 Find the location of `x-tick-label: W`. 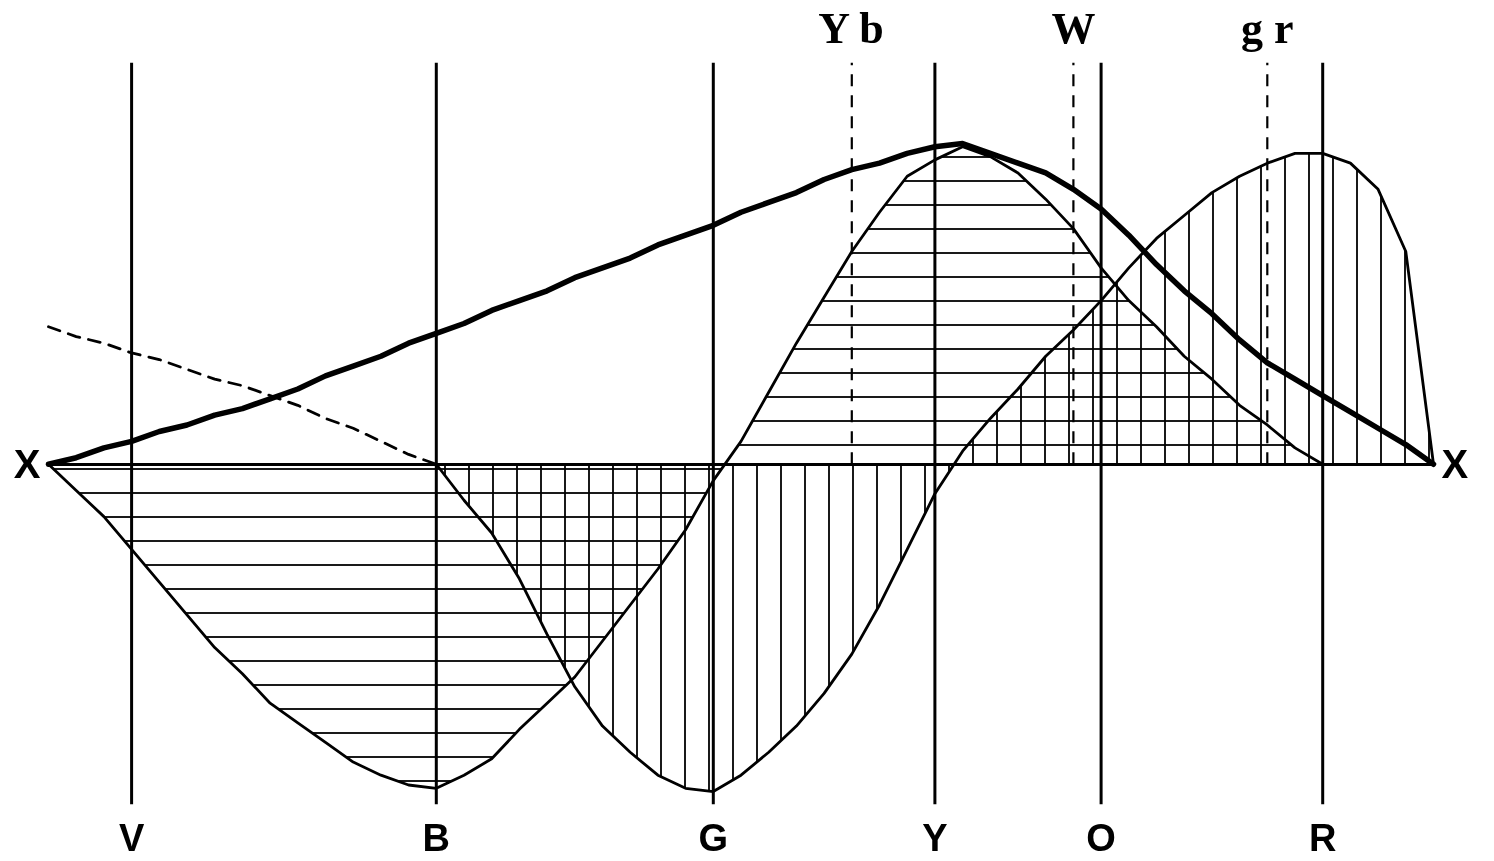

x-tick-label: W is located at coordinates (1073, 28).